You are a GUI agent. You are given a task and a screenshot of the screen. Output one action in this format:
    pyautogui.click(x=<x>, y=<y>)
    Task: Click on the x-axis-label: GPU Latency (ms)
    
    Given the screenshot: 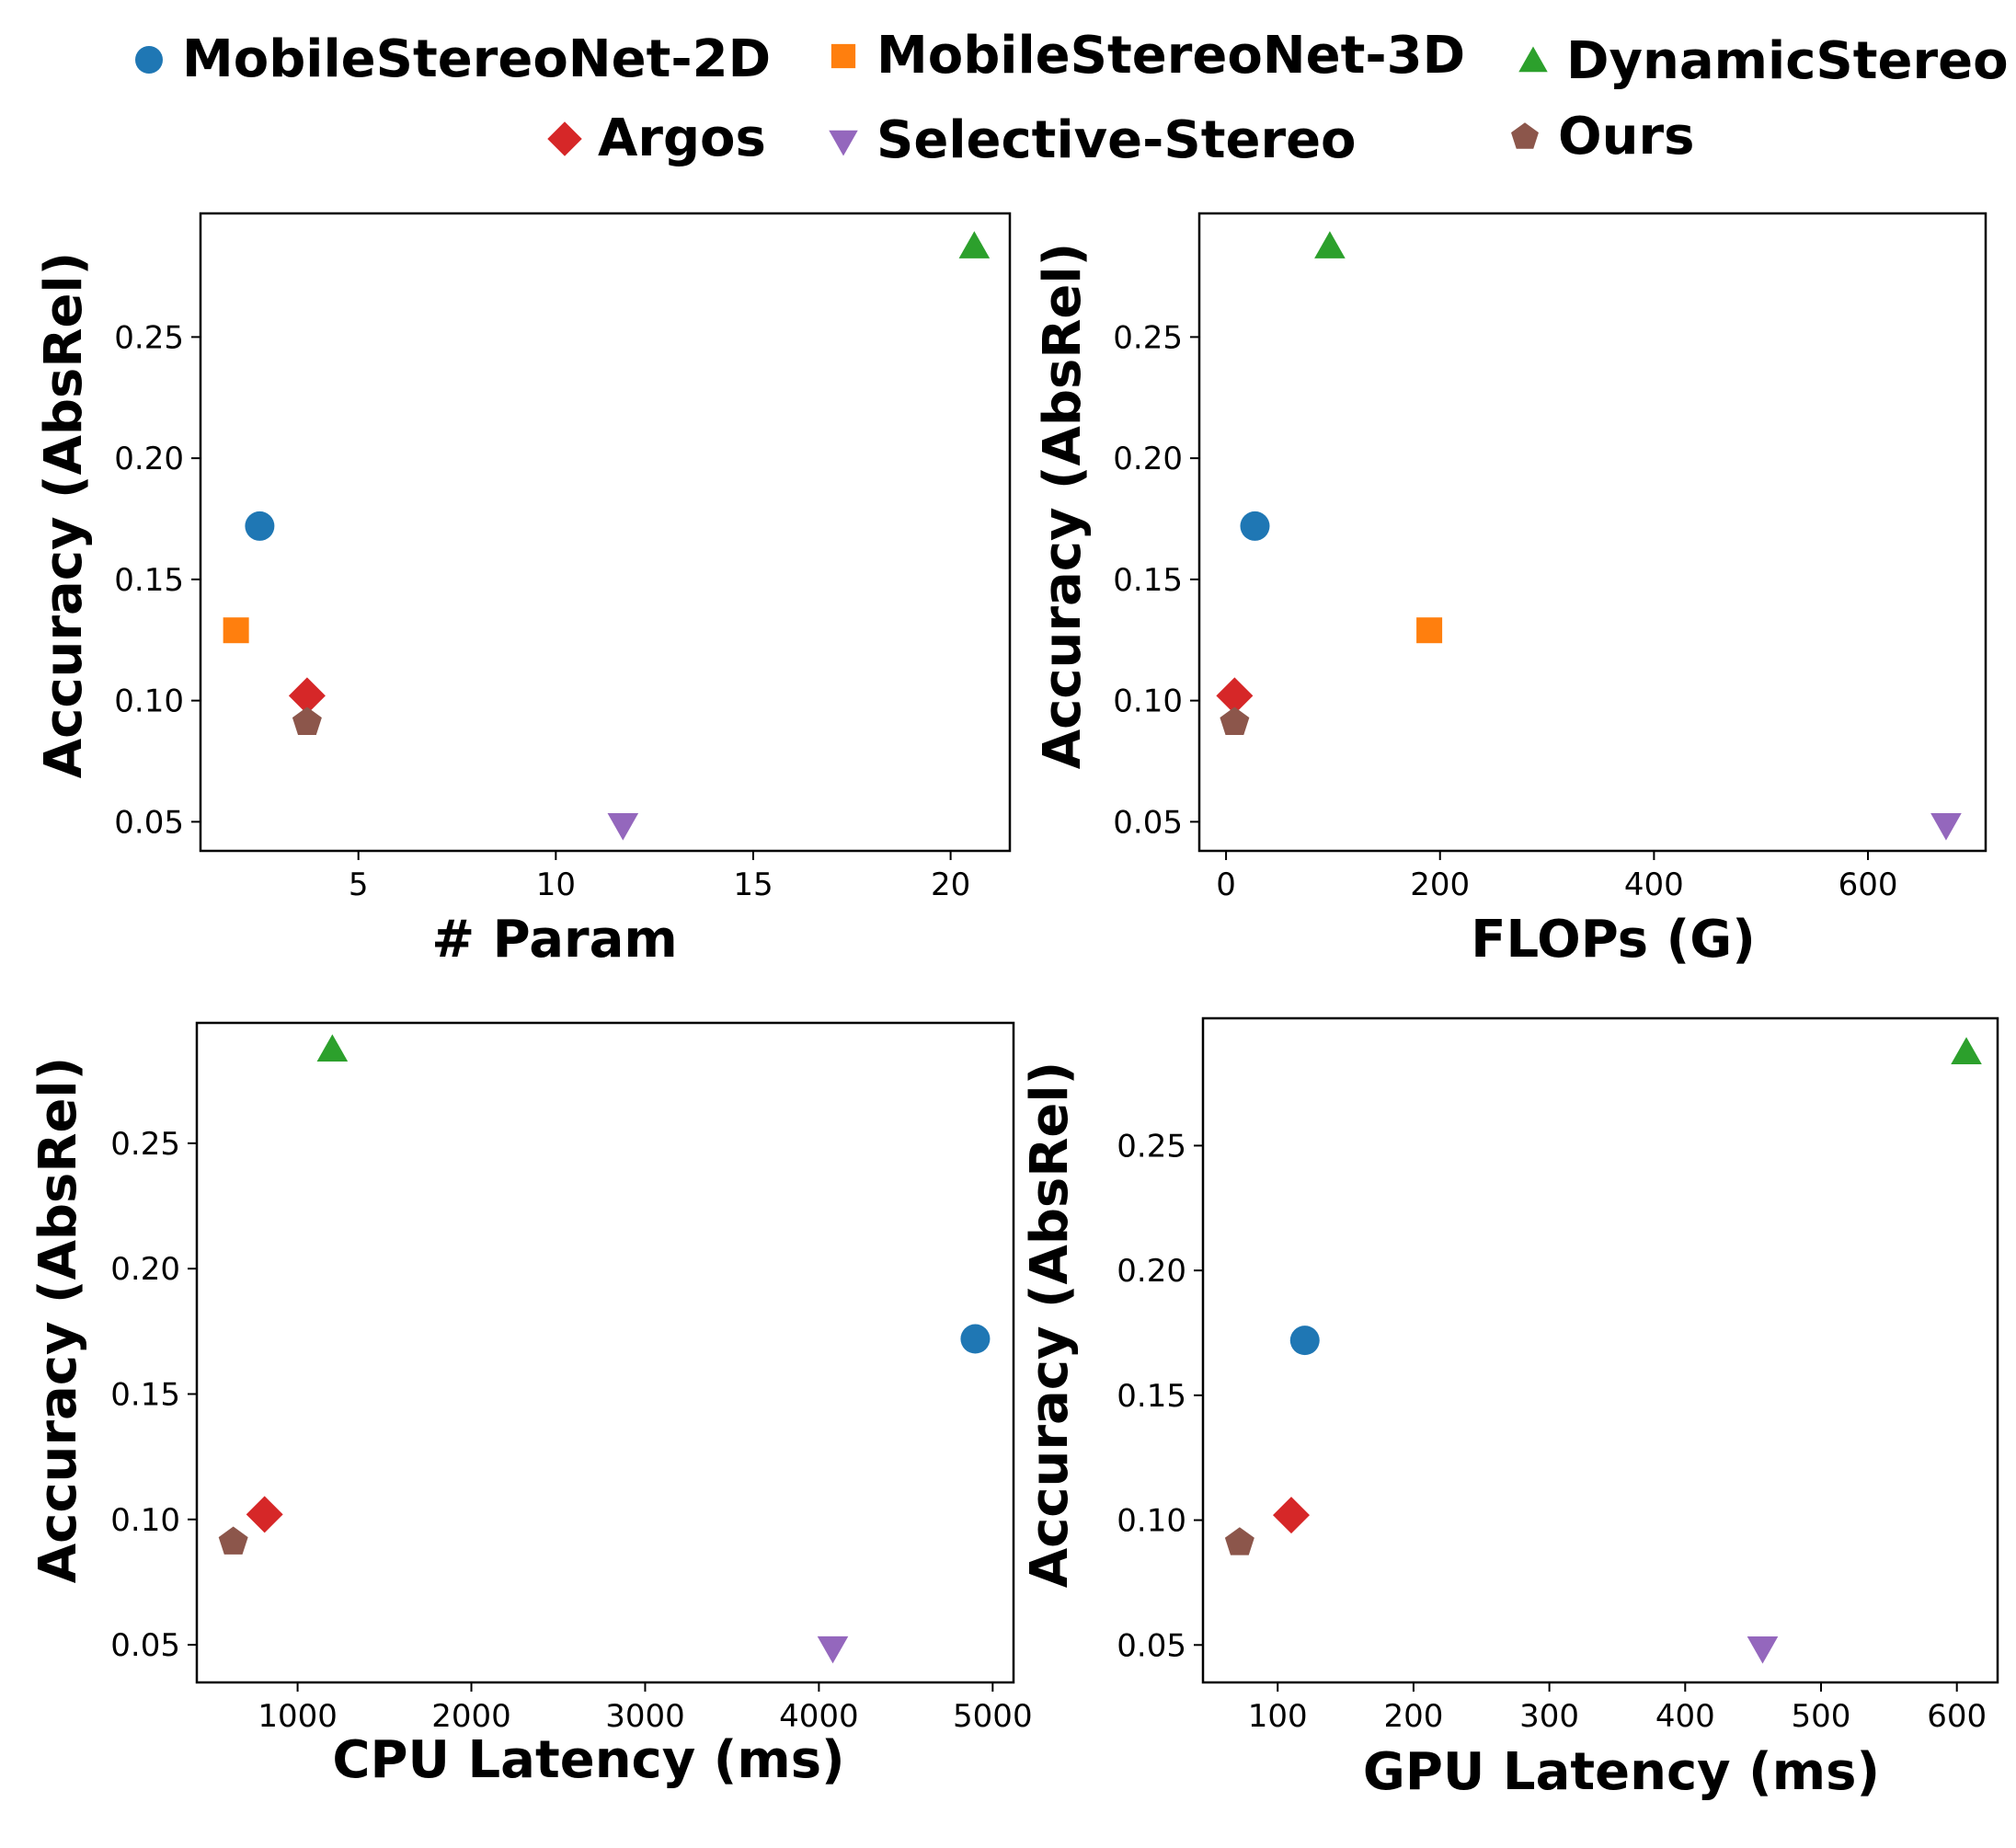 What is the action you would take?
    pyautogui.click(x=1621, y=1772)
    